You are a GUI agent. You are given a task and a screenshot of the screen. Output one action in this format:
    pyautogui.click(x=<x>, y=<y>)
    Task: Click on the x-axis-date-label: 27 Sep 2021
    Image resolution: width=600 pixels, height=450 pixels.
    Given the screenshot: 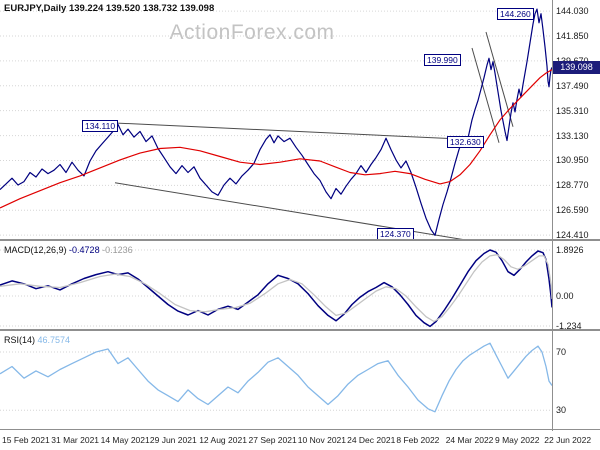 What is the action you would take?
    pyautogui.click(x=272, y=440)
    